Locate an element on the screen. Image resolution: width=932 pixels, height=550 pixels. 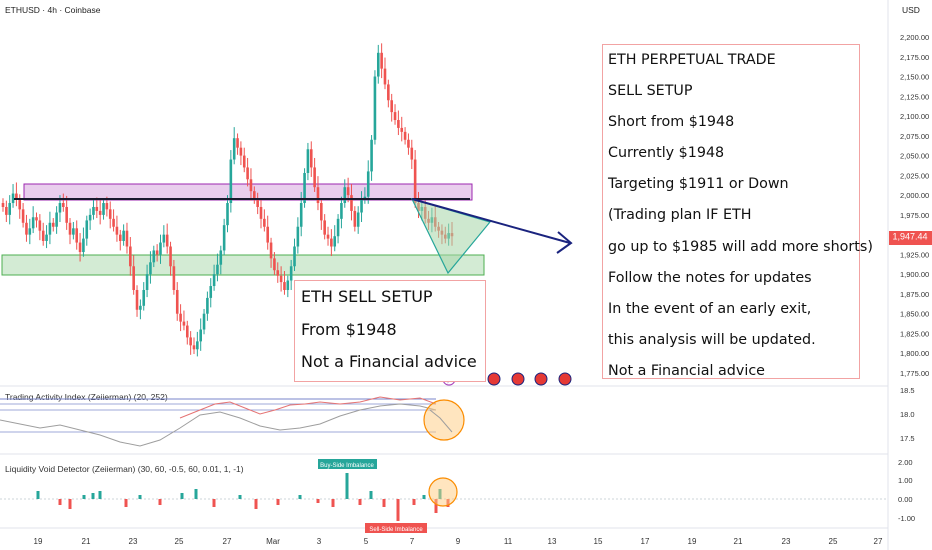
date-tick-label: 5 is located at coordinates (366, 541).